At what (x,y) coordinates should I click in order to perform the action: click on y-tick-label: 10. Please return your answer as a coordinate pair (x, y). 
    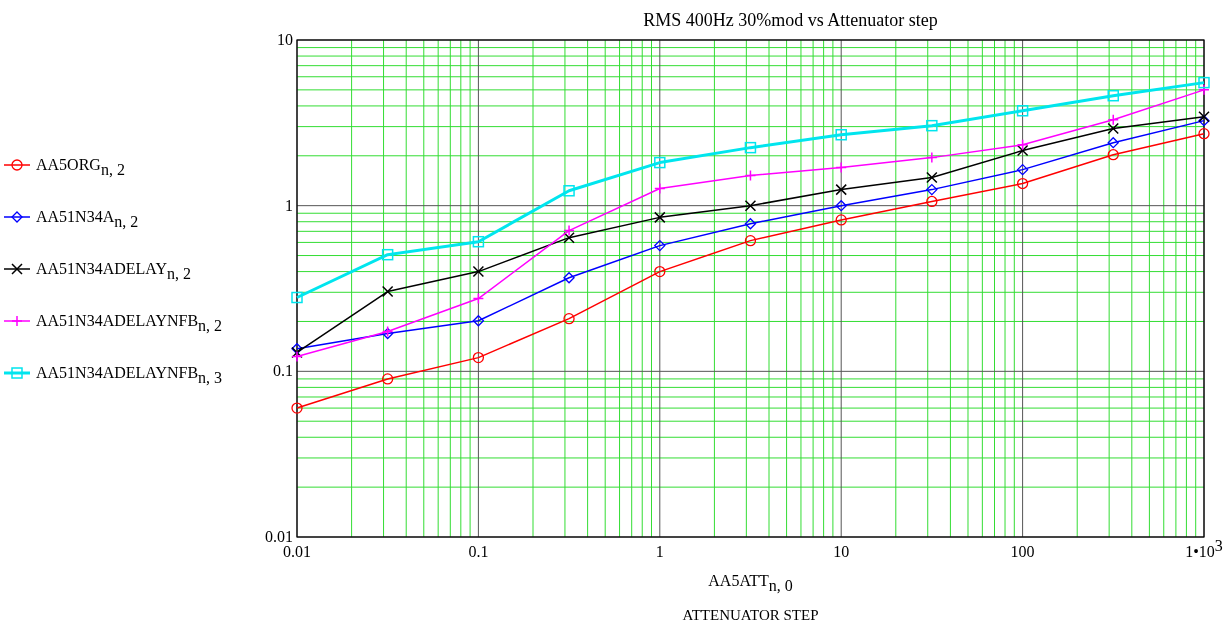
    Looking at the image, I should click on (285, 39).